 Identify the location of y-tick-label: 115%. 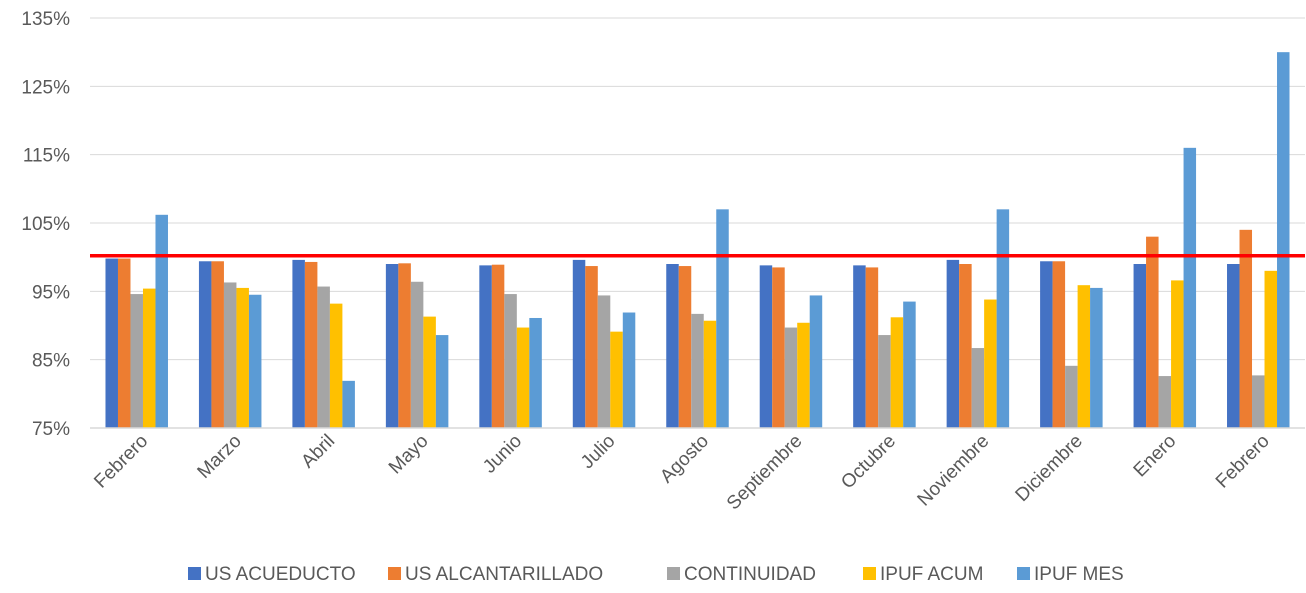
(46, 156).